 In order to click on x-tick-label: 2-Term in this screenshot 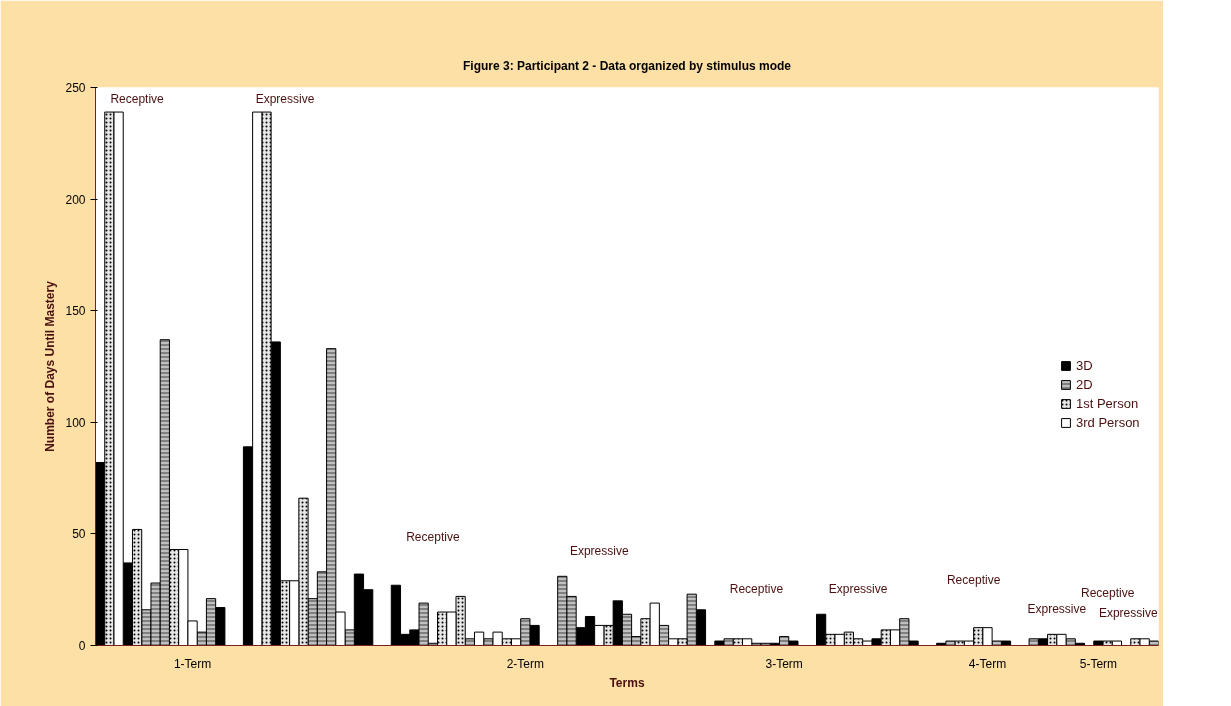, I will do `click(525, 663)`.